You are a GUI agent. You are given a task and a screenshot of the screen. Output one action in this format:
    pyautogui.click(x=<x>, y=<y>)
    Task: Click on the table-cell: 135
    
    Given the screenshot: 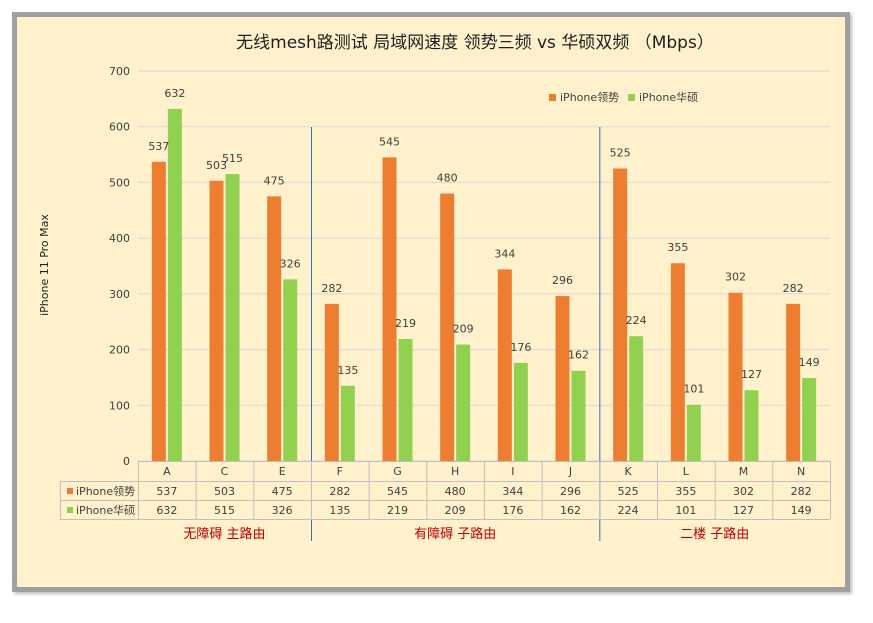 What is the action you would take?
    pyautogui.click(x=339, y=510)
    